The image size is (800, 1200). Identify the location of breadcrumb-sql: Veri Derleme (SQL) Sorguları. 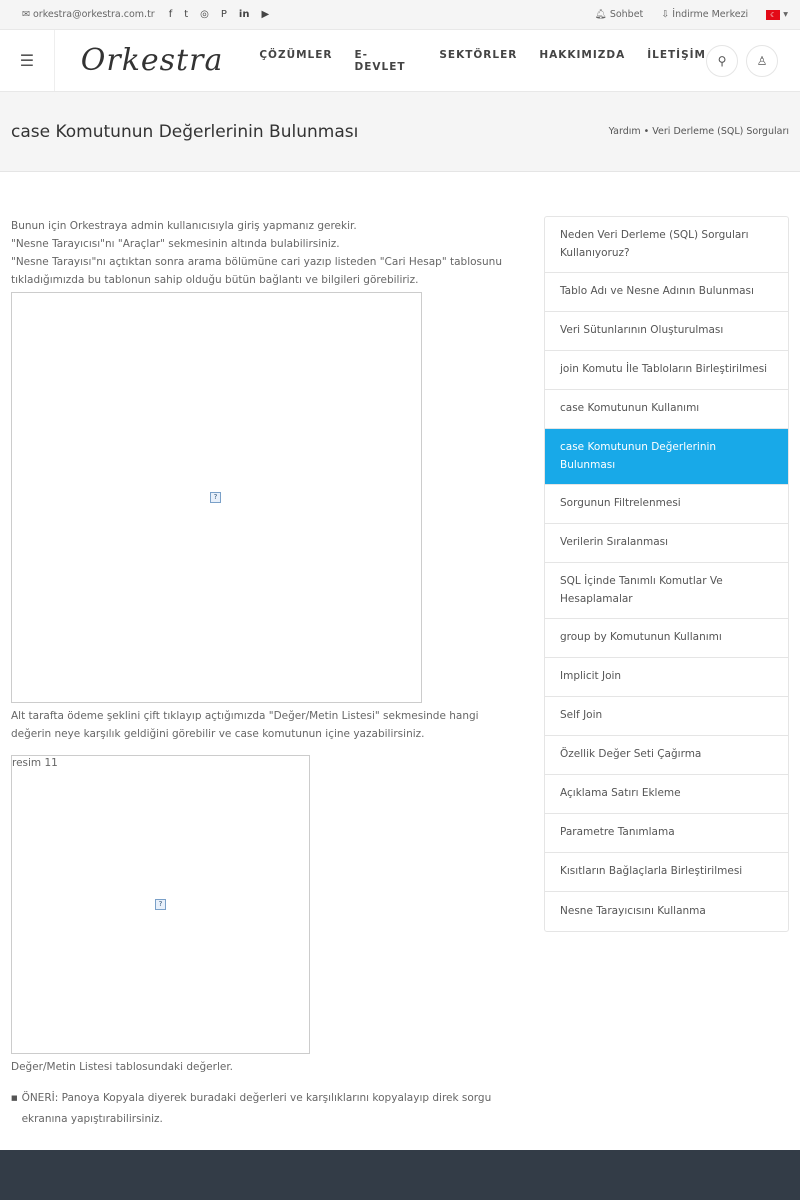
(720, 131).